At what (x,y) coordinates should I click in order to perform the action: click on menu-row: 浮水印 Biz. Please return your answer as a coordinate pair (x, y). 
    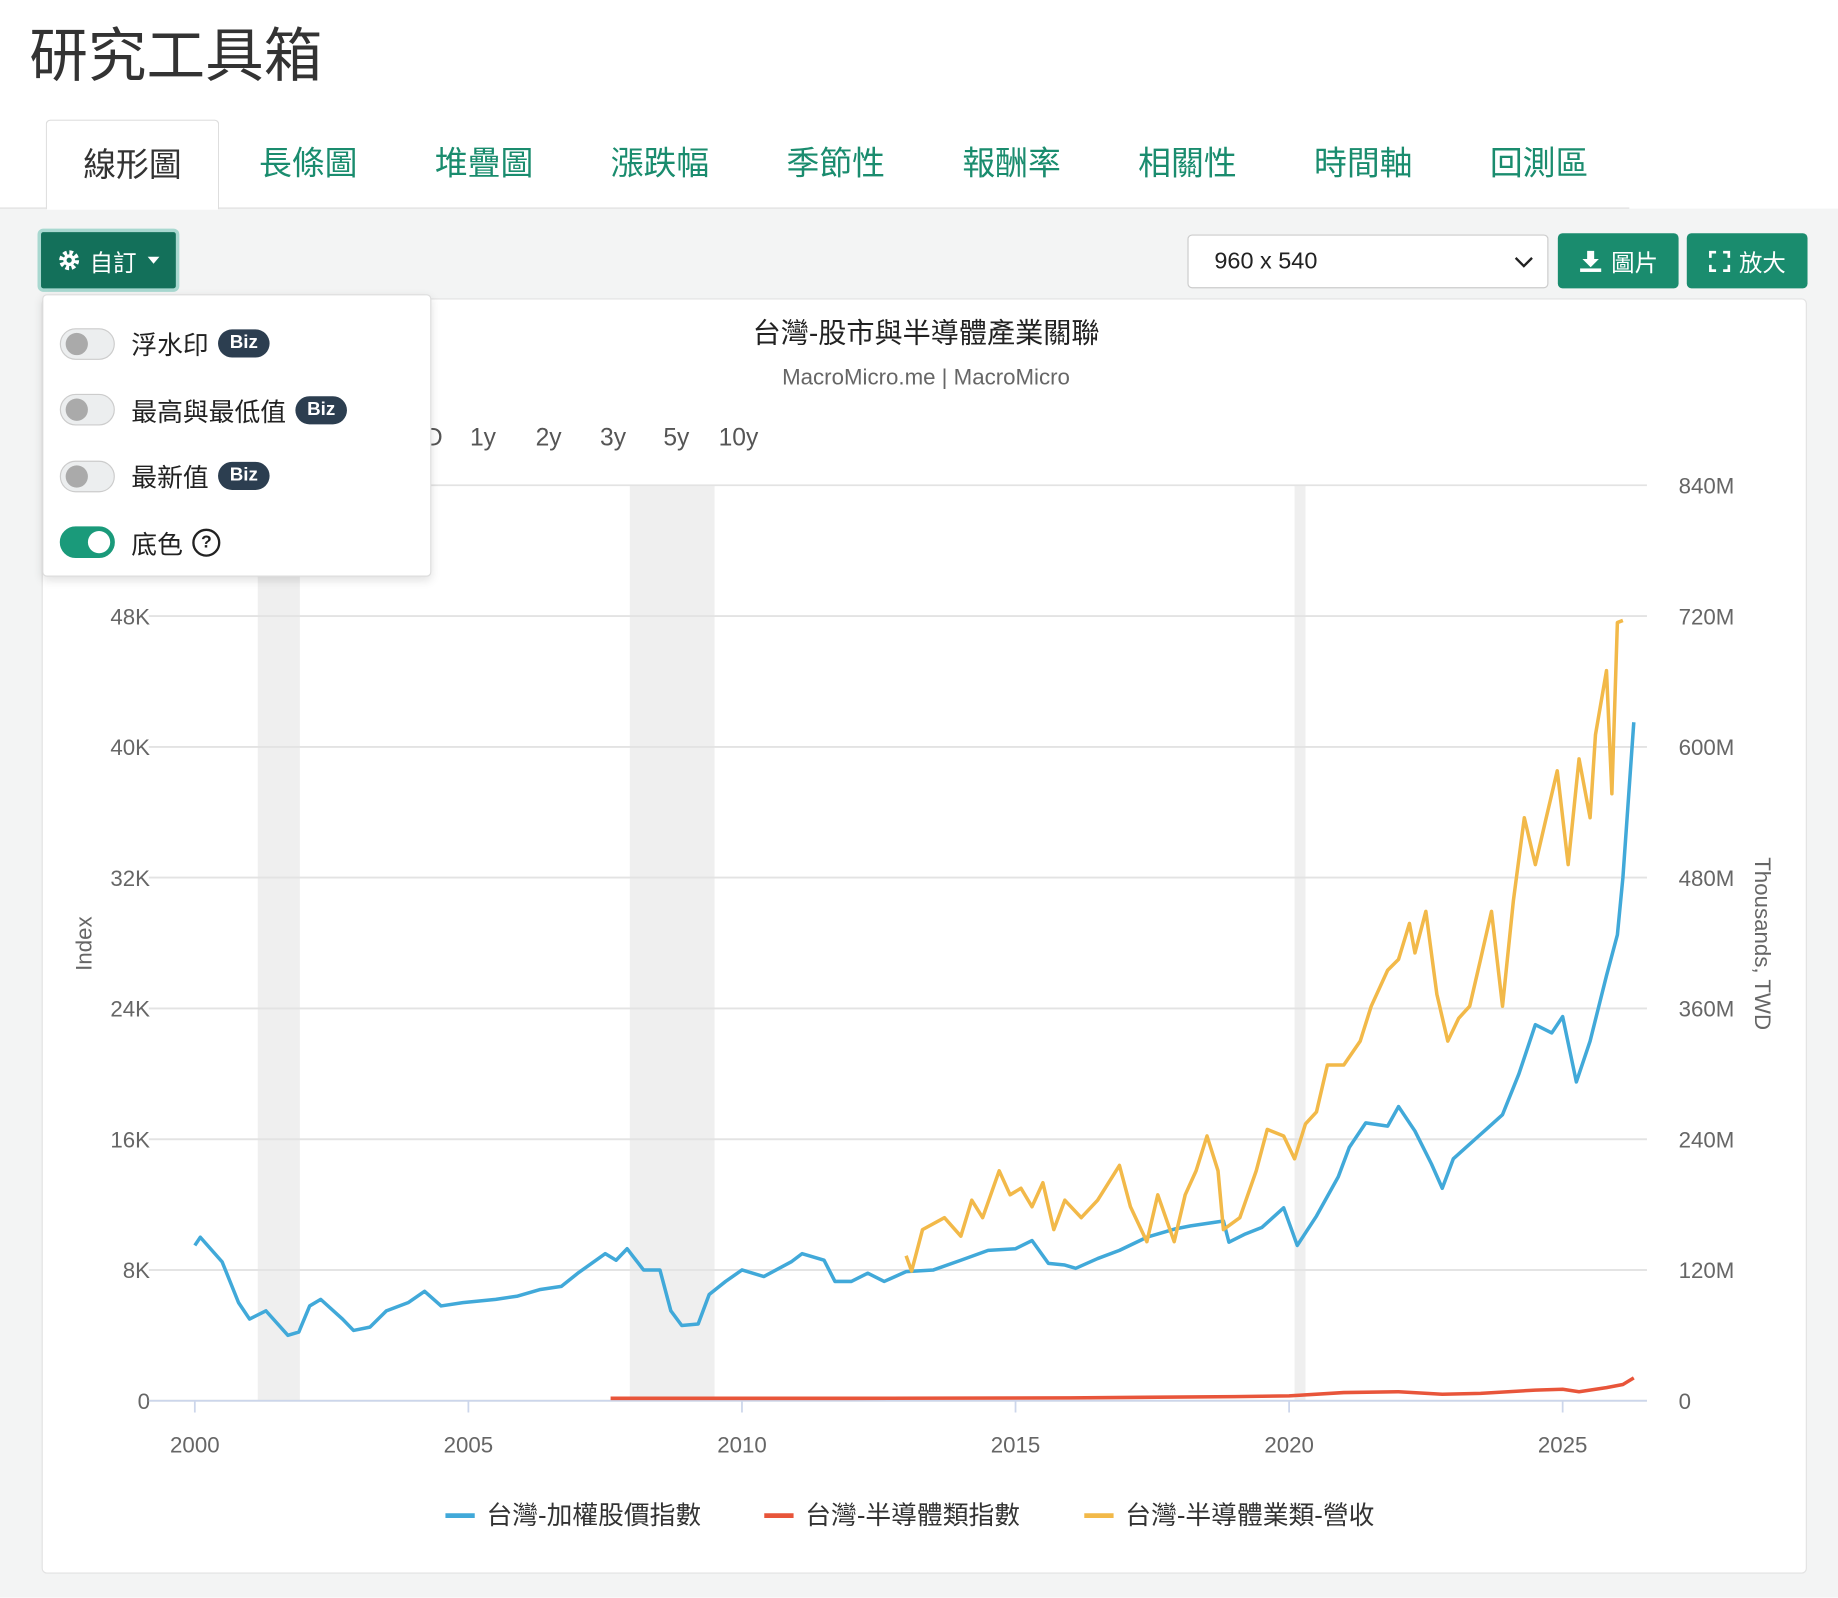
    Looking at the image, I should click on (164, 343).